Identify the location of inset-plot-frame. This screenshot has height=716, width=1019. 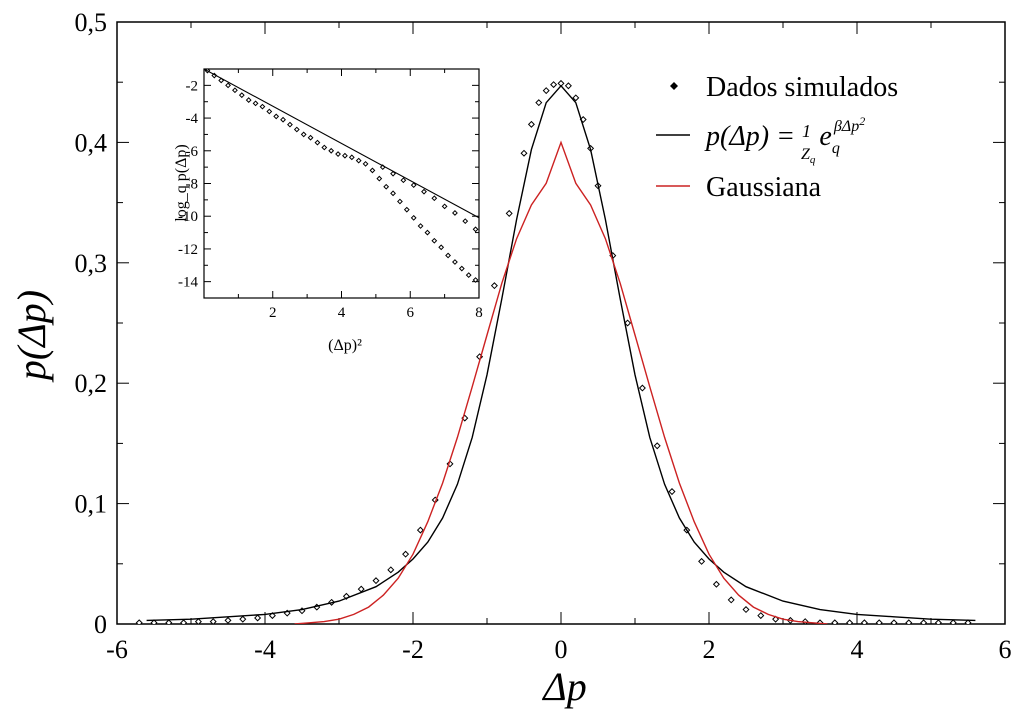
(341, 183).